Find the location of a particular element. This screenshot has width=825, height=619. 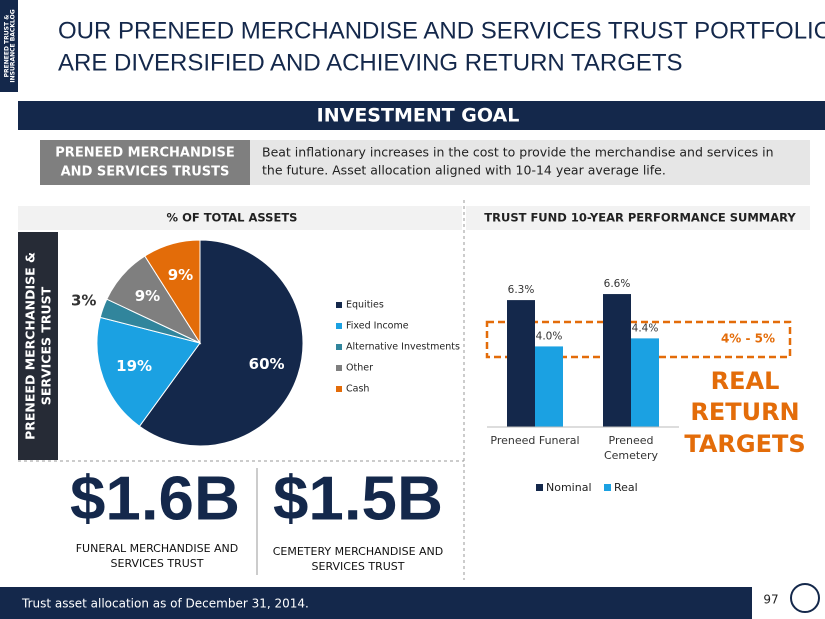

legend-label: Other is located at coordinates (359, 368).